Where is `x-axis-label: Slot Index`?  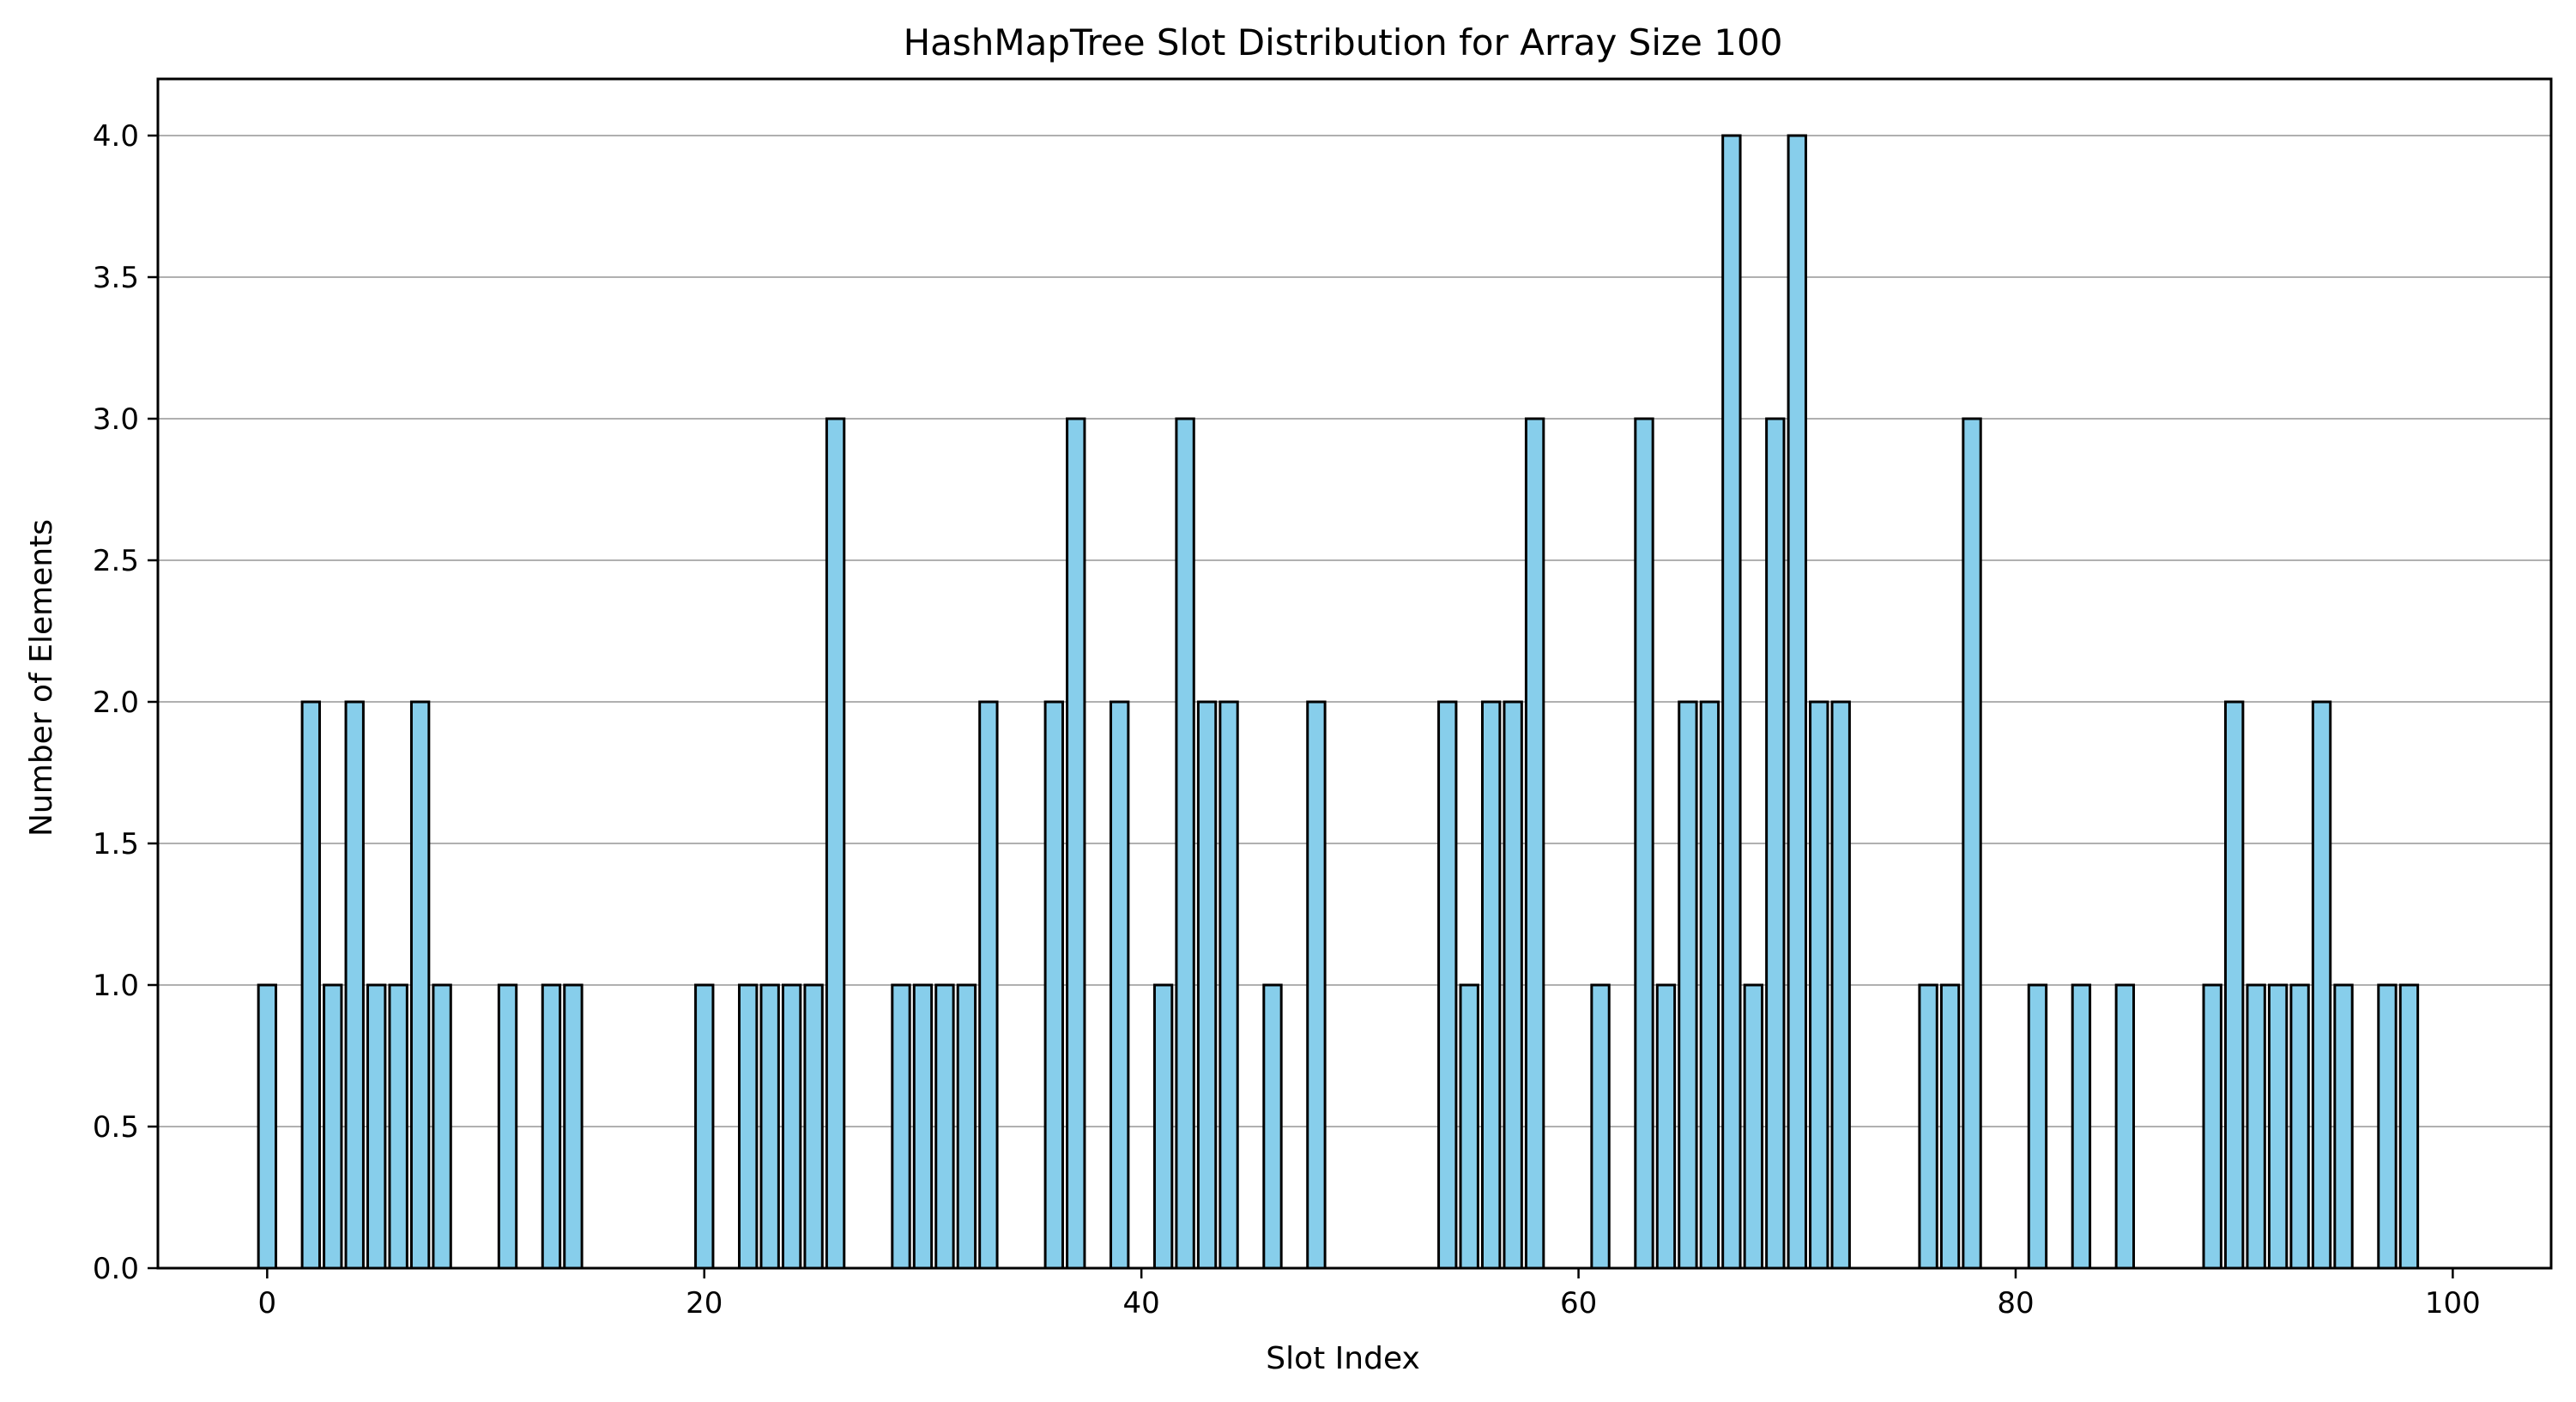 x-axis-label: Slot Index is located at coordinates (1343, 1358).